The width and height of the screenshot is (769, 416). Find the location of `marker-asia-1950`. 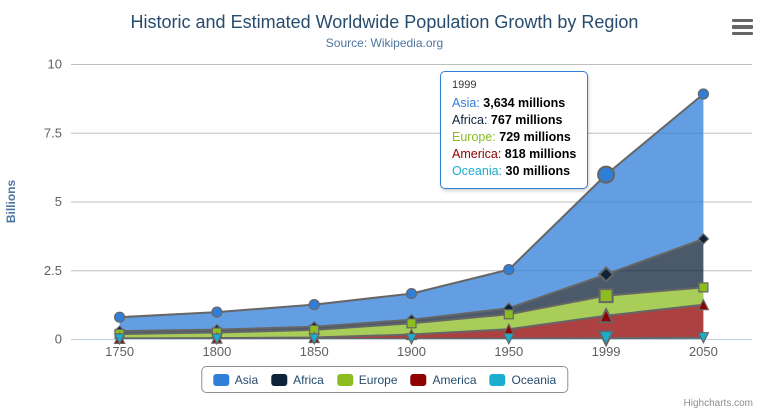

marker-asia-1950 is located at coordinates (509, 270).